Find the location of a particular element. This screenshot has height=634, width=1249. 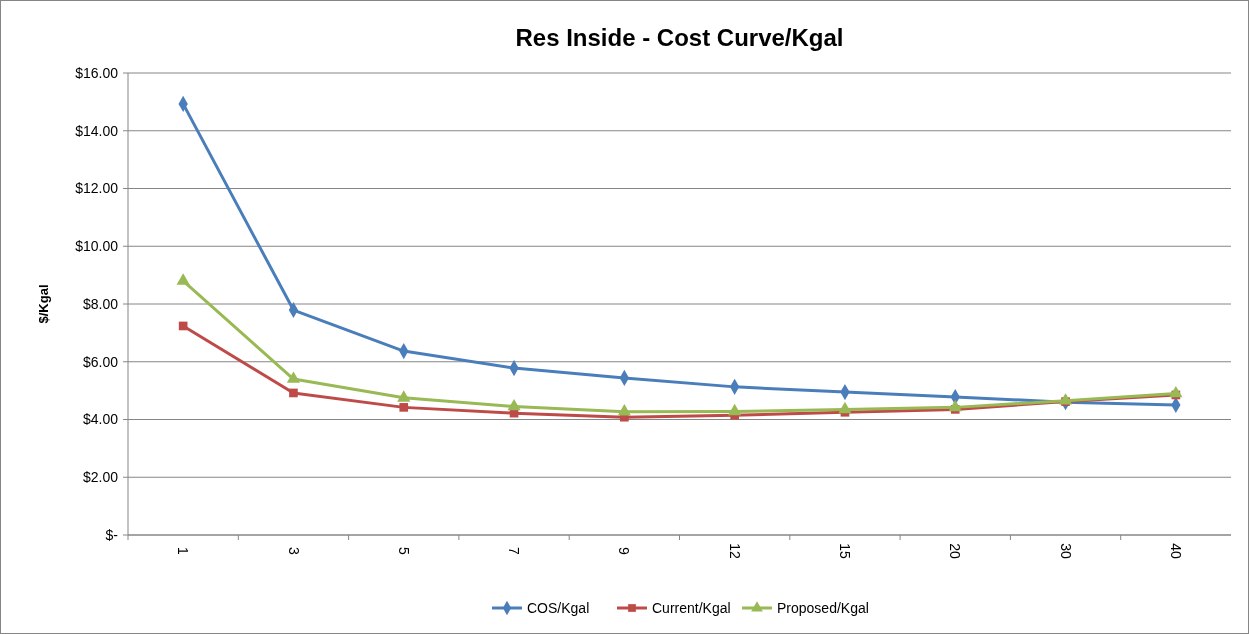

x-tick-label: 40 is located at coordinates (1175, 551).